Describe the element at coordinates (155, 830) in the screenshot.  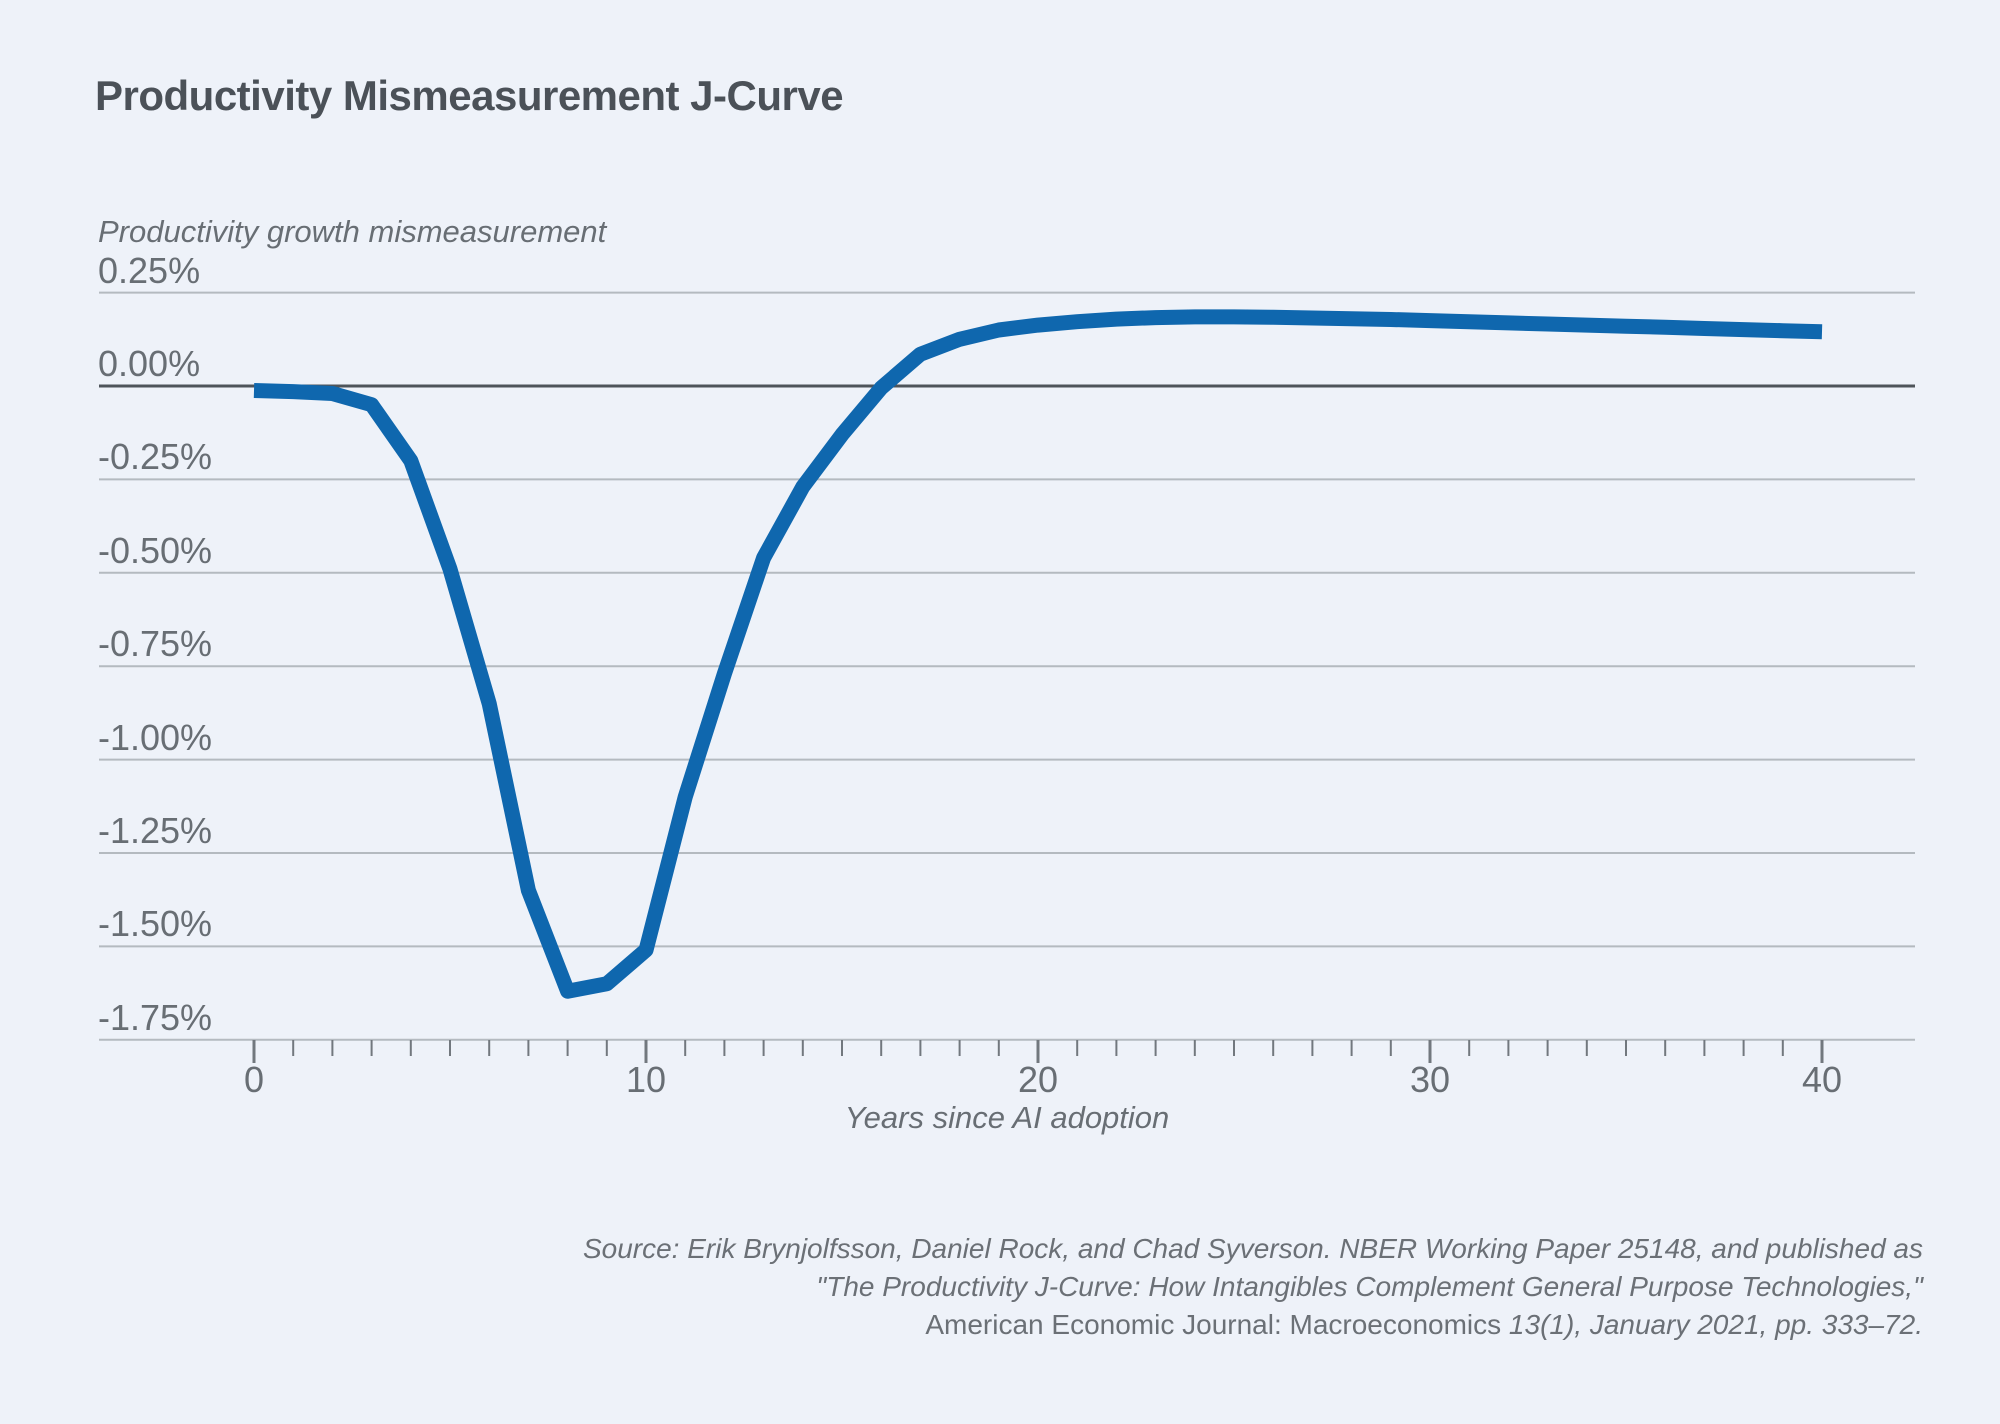
I see `y-tick-label: -1.25%` at that location.